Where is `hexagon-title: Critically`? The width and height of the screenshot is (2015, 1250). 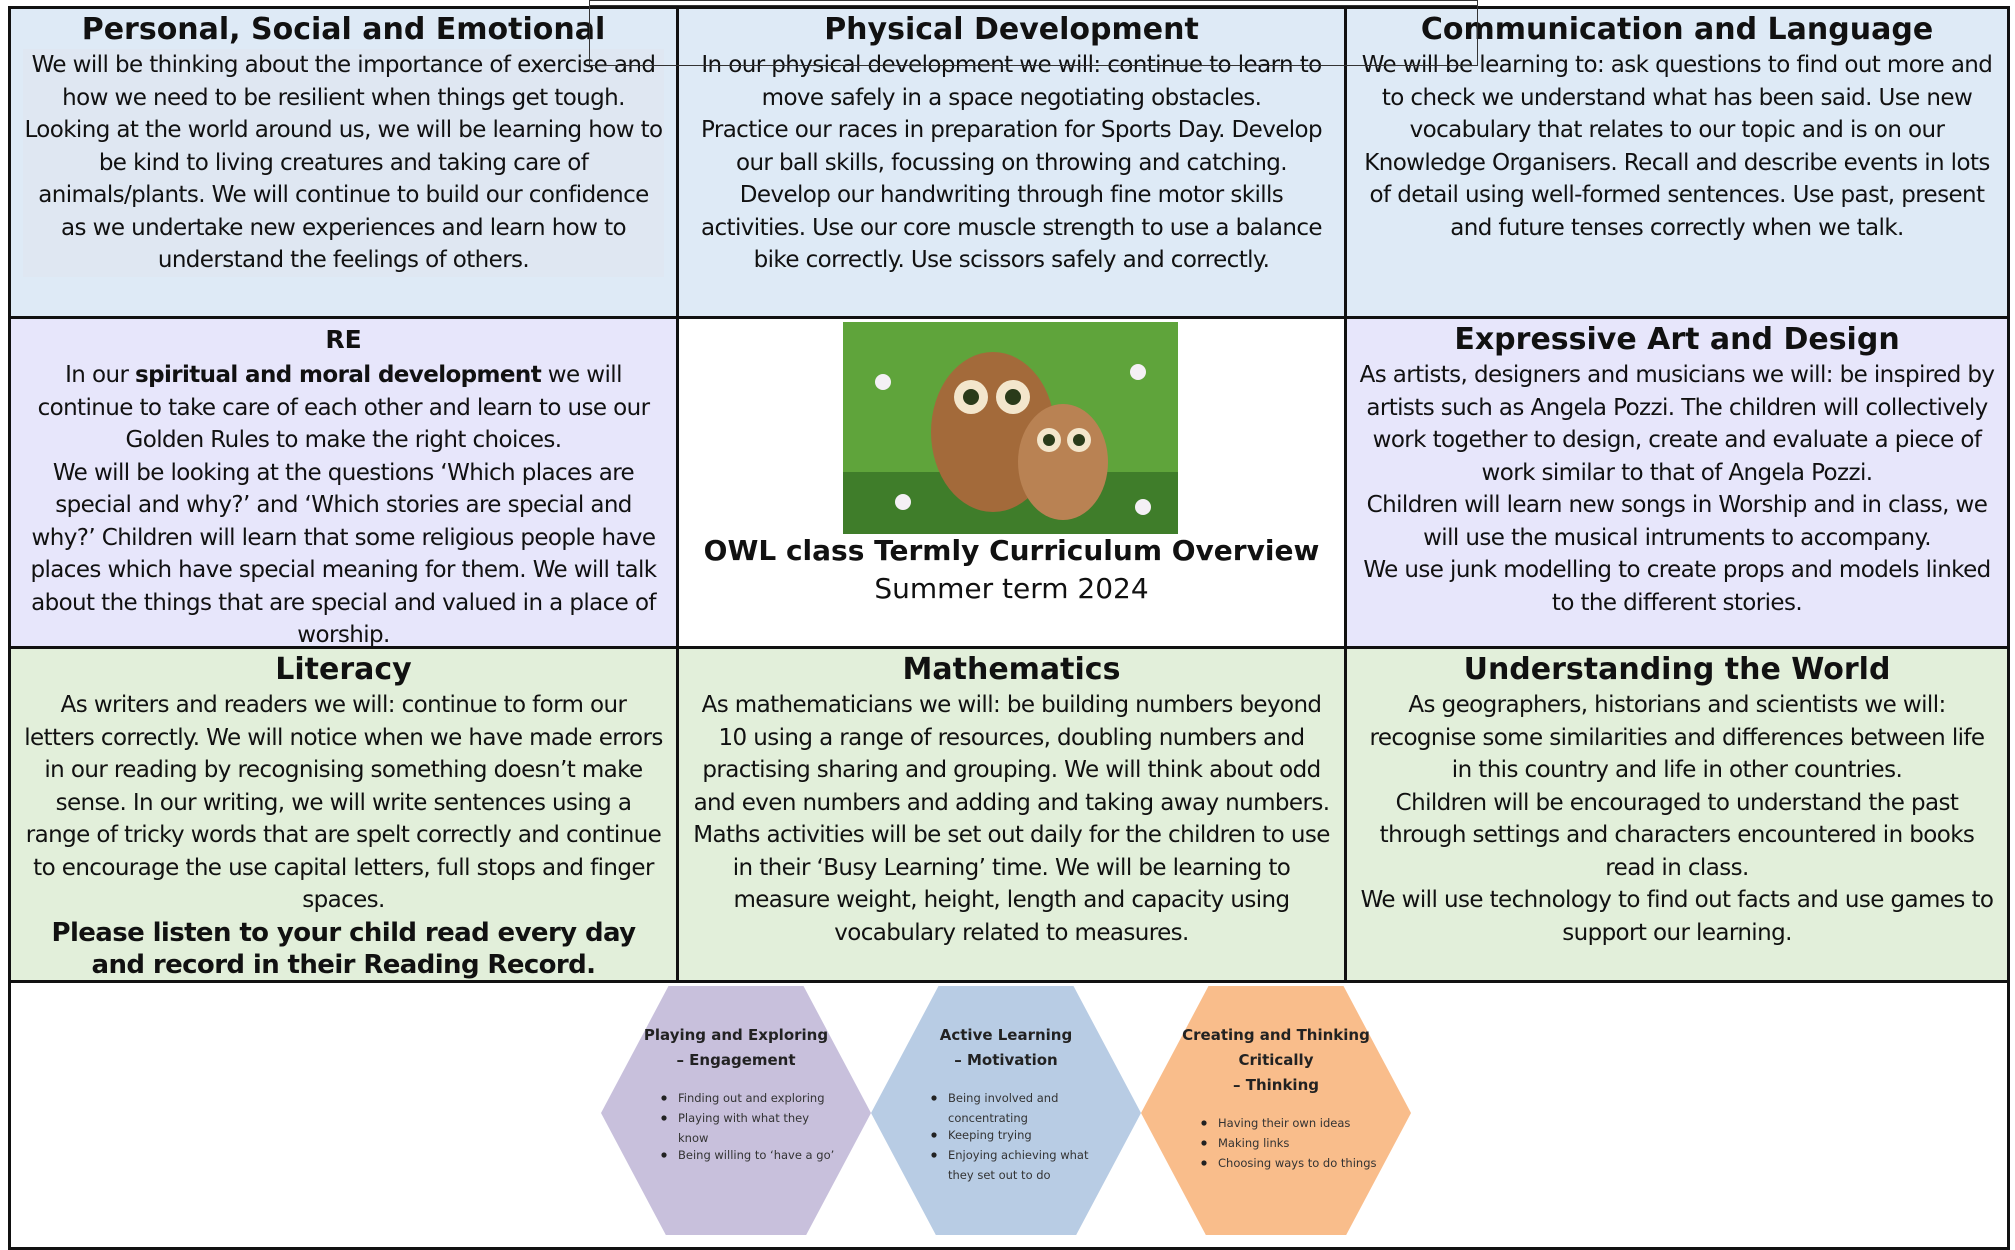
hexagon-title: Critically is located at coordinates (1276, 1060).